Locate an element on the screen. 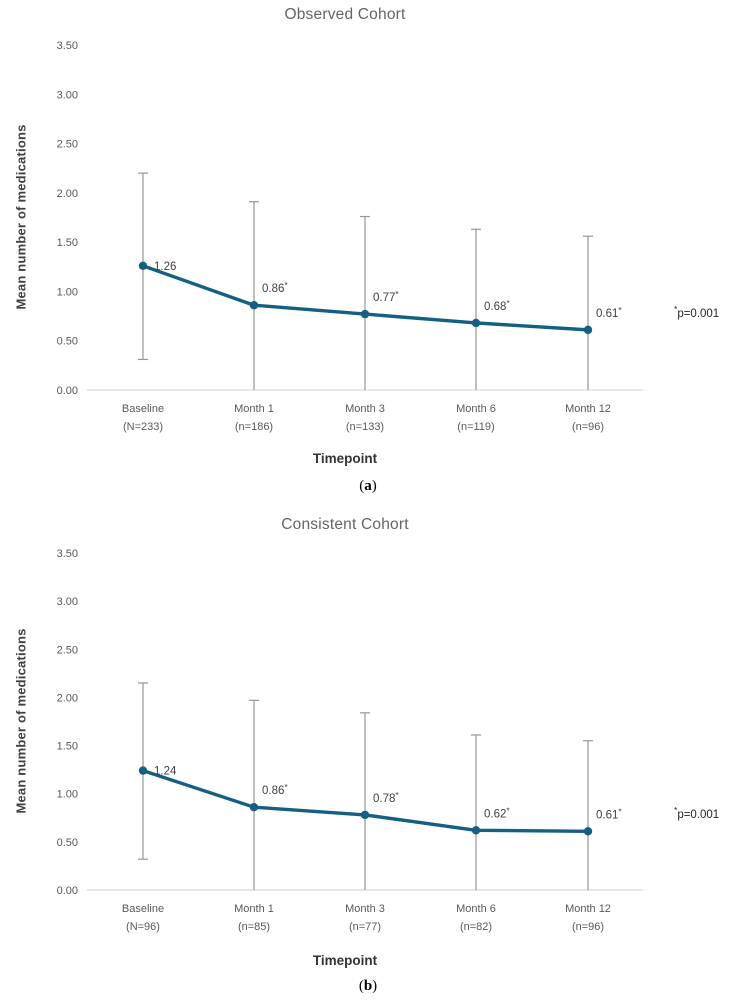  x-category-sublabel: (N=96) is located at coordinates (143, 927).